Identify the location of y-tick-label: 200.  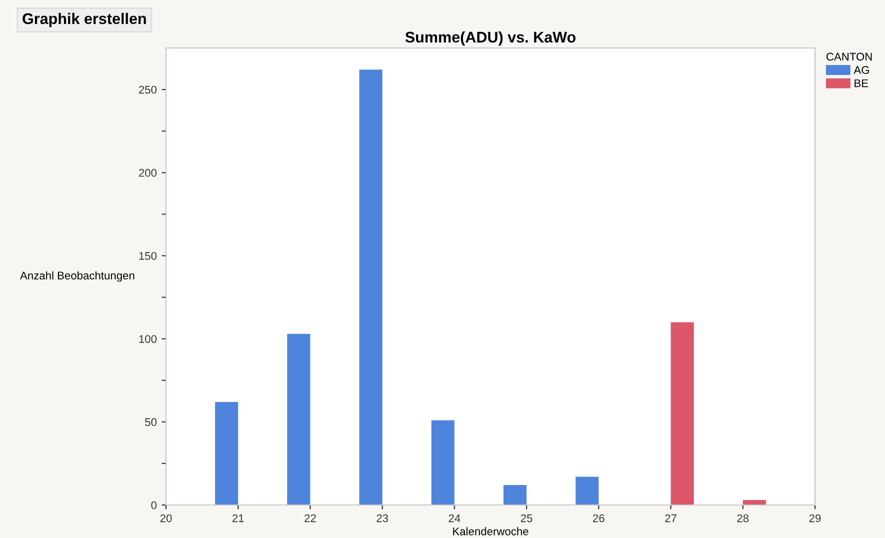
(147, 172).